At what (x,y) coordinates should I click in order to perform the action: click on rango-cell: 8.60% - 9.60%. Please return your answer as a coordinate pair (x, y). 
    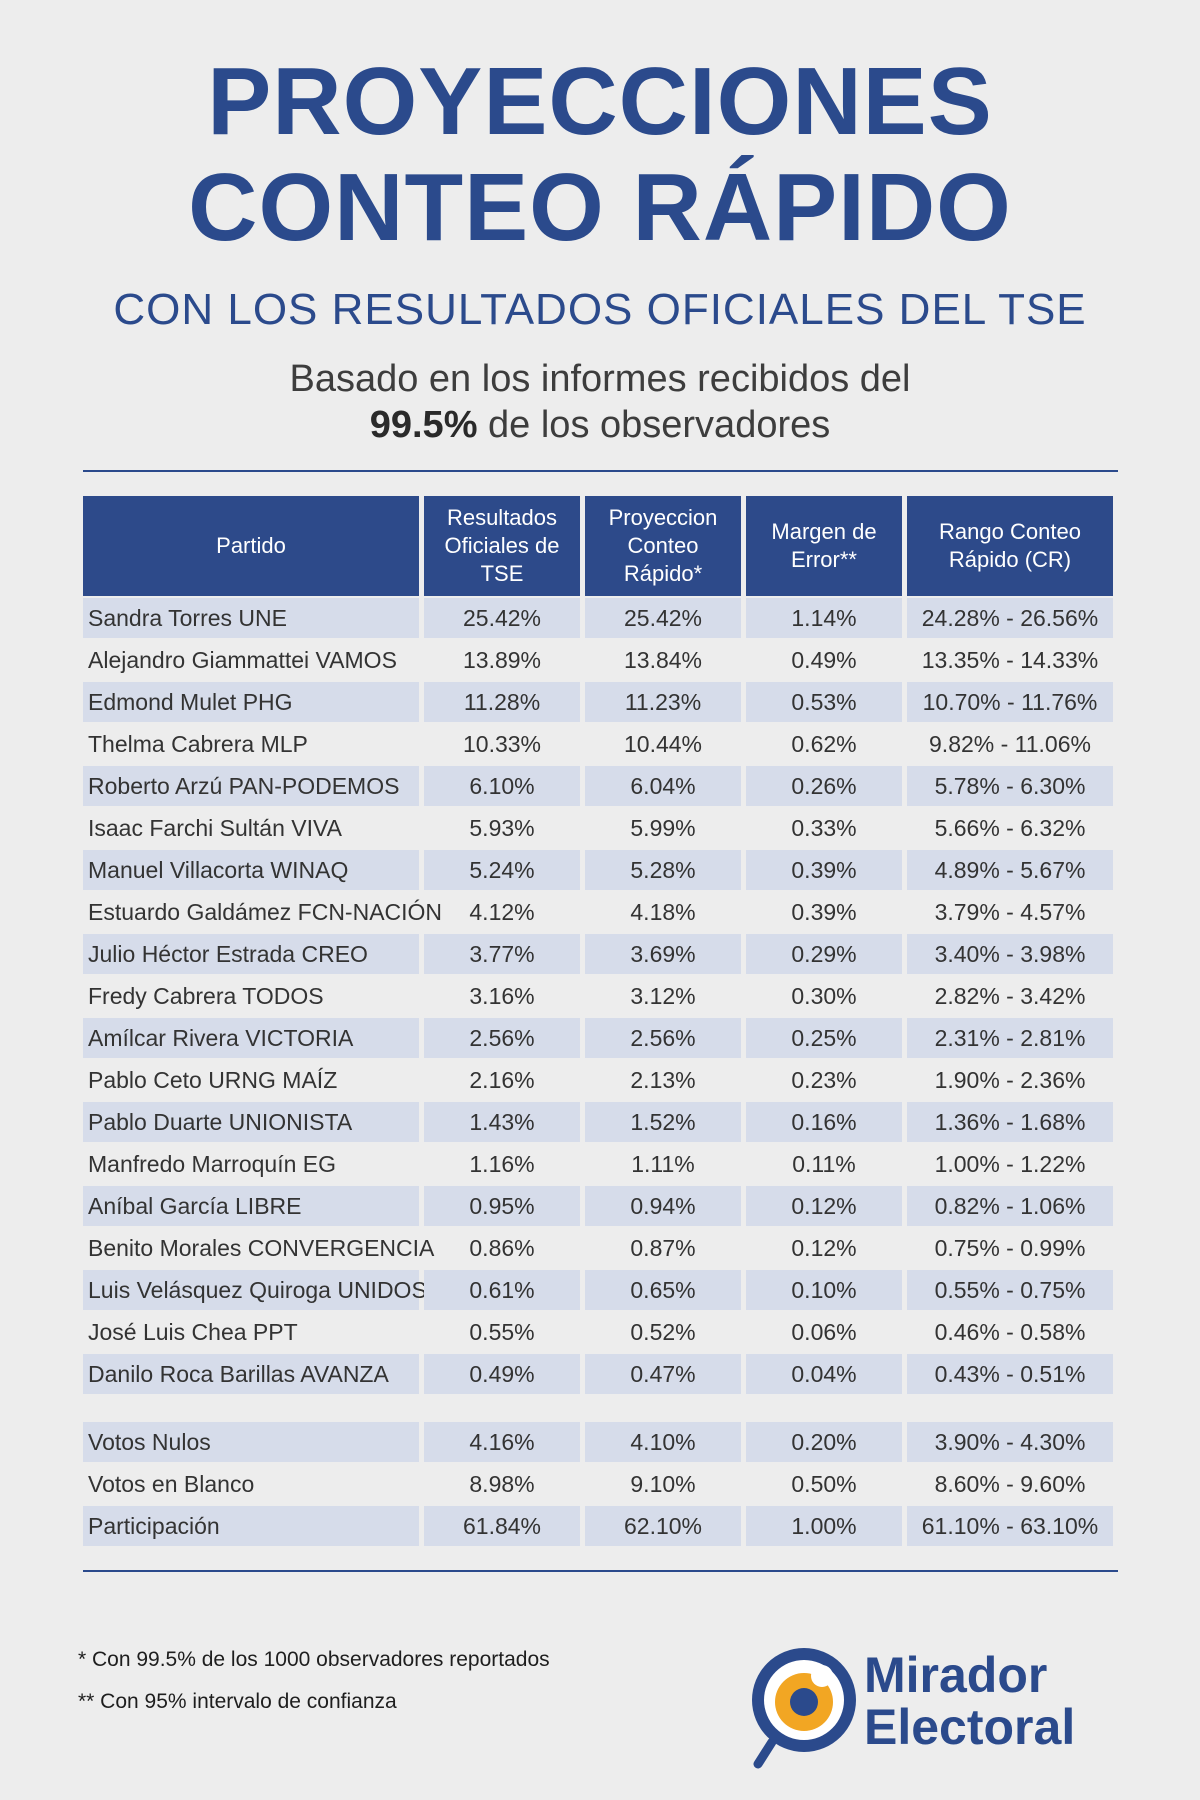
    Looking at the image, I should click on (1010, 1483).